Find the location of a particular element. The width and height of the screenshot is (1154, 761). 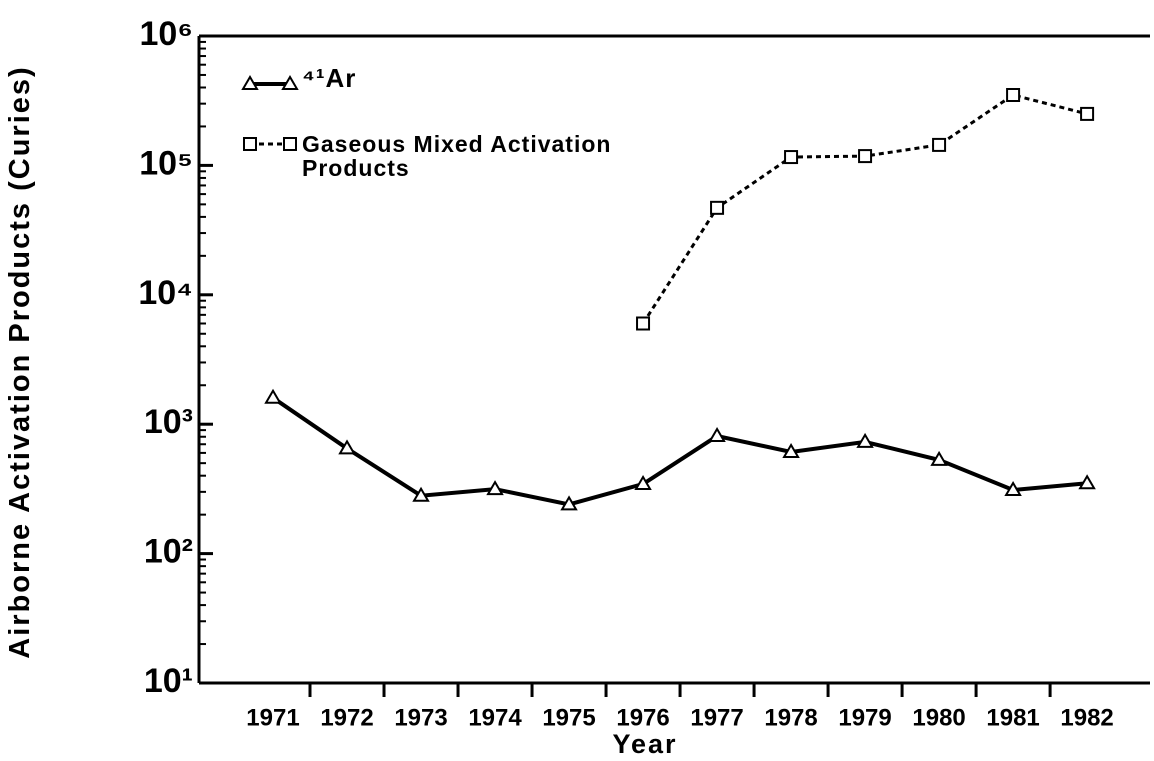

x-tick-label: 1971 is located at coordinates (272, 717).